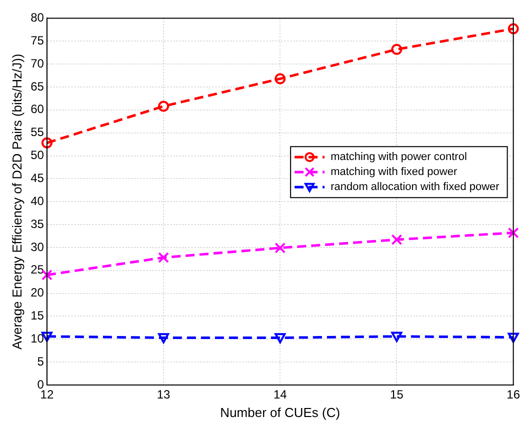 This screenshot has width=531, height=429. What do you see at coordinates (398, 157) in the screenshot?
I see `legend-label: matching with power control` at bounding box center [398, 157].